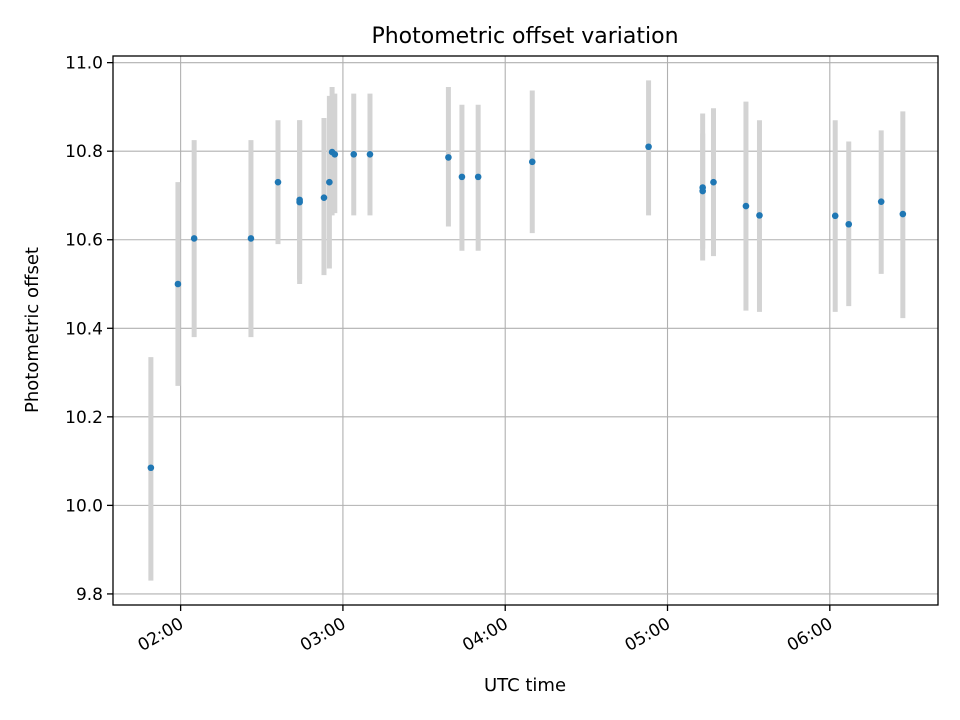  Describe the element at coordinates (84, 64) in the screenshot. I see `y-tick-label: 11.0` at that location.